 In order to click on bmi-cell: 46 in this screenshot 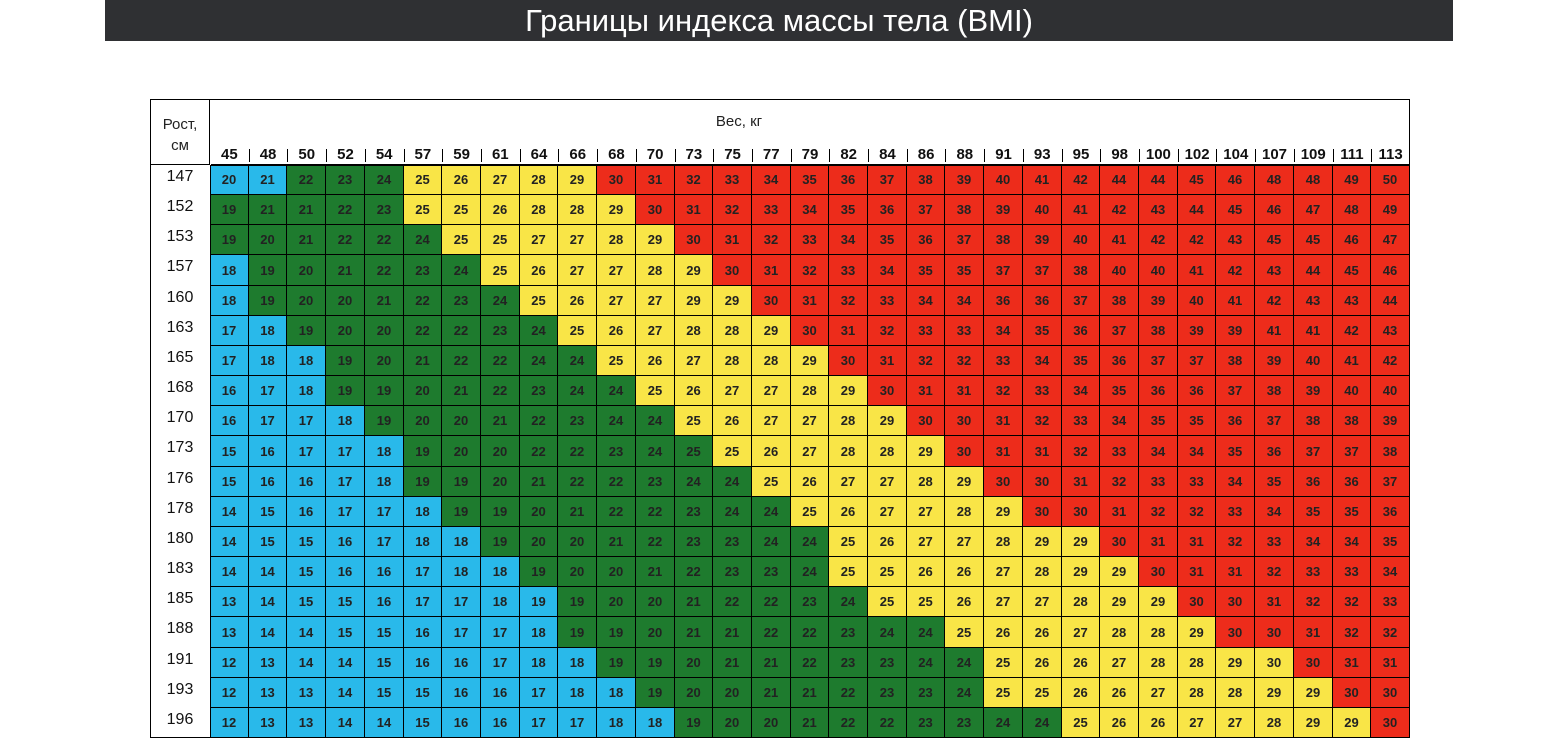, I will do `click(1352, 240)`.